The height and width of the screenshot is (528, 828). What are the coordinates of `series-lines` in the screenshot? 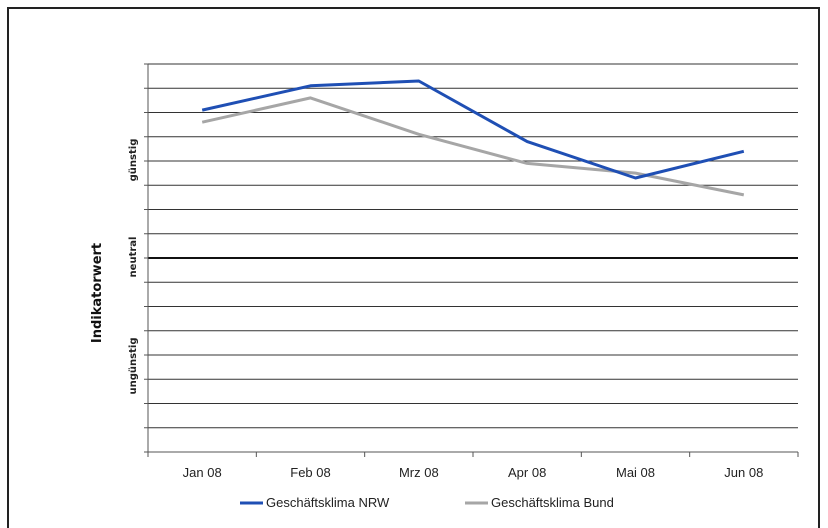 It's located at (473, 138).